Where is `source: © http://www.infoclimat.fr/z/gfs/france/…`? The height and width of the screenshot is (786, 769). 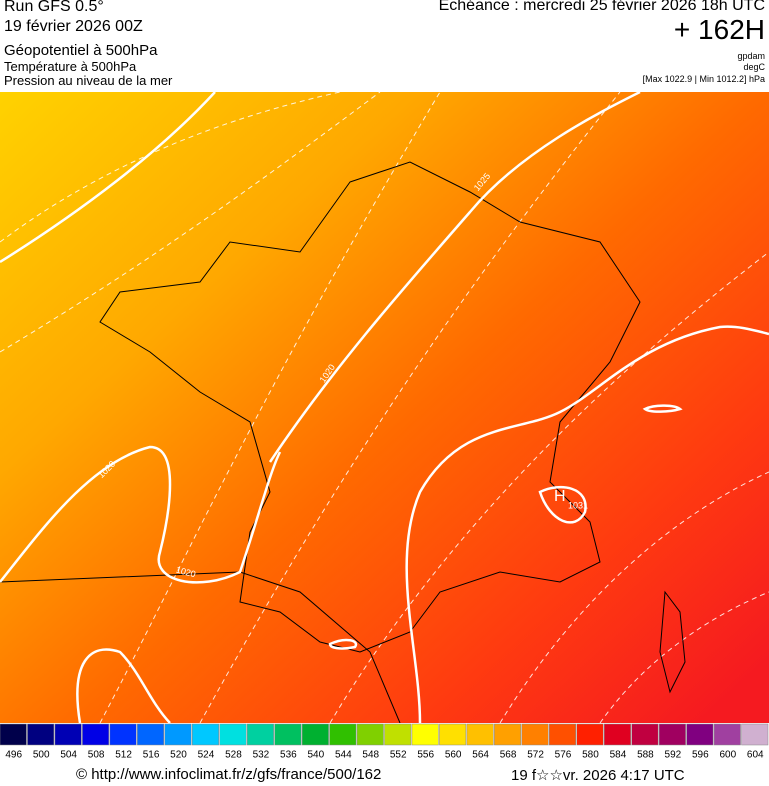
source: © http://www.infoclimat.fr/z/gfs/france/… is located at coordinates (229, 774).